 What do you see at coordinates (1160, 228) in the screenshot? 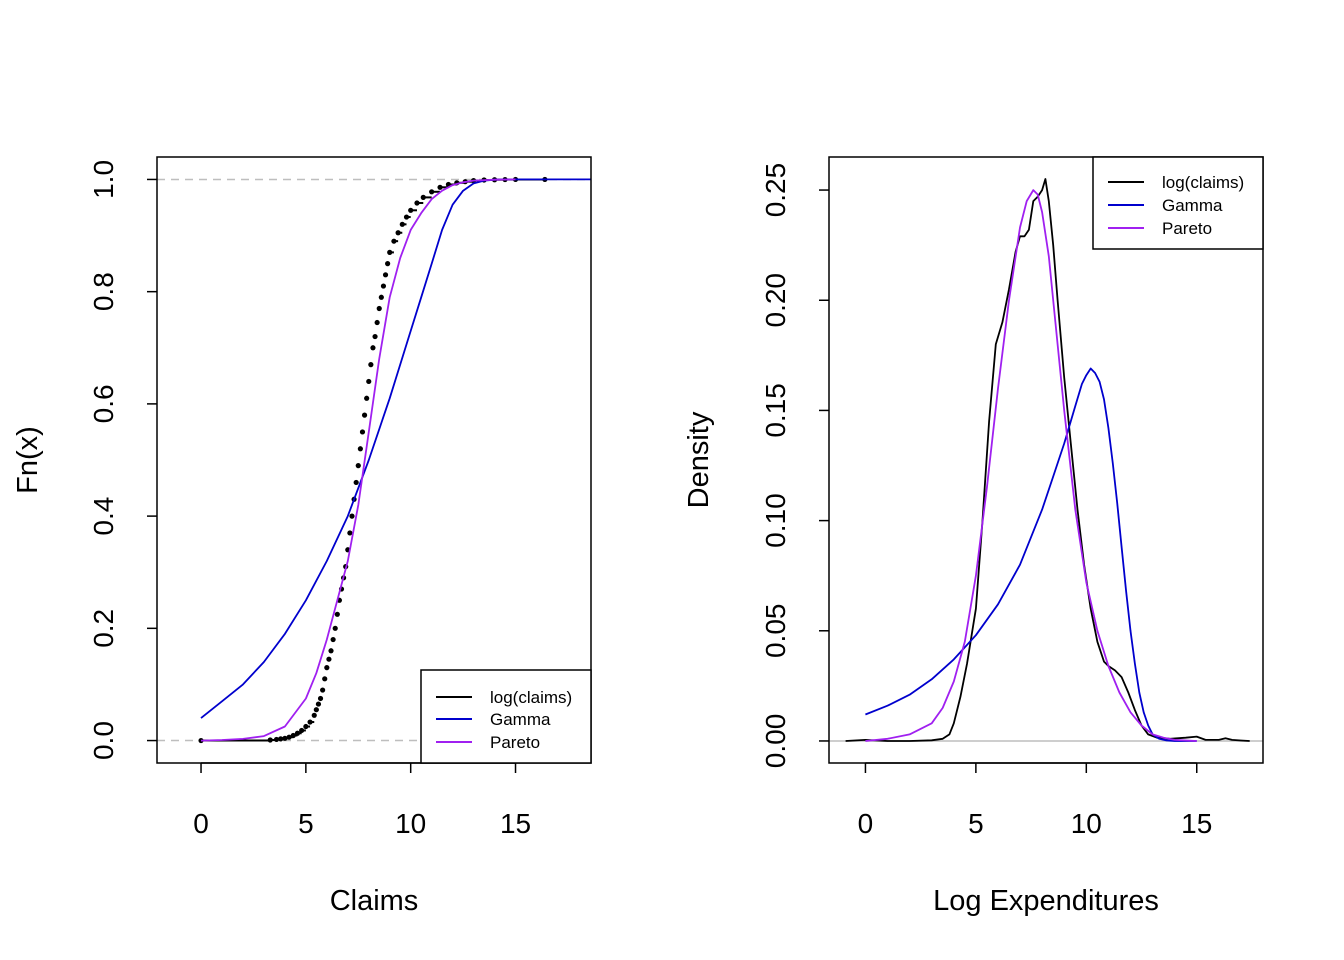
I see `legend-entry: Pareto` at bounding box center [1160, 228].